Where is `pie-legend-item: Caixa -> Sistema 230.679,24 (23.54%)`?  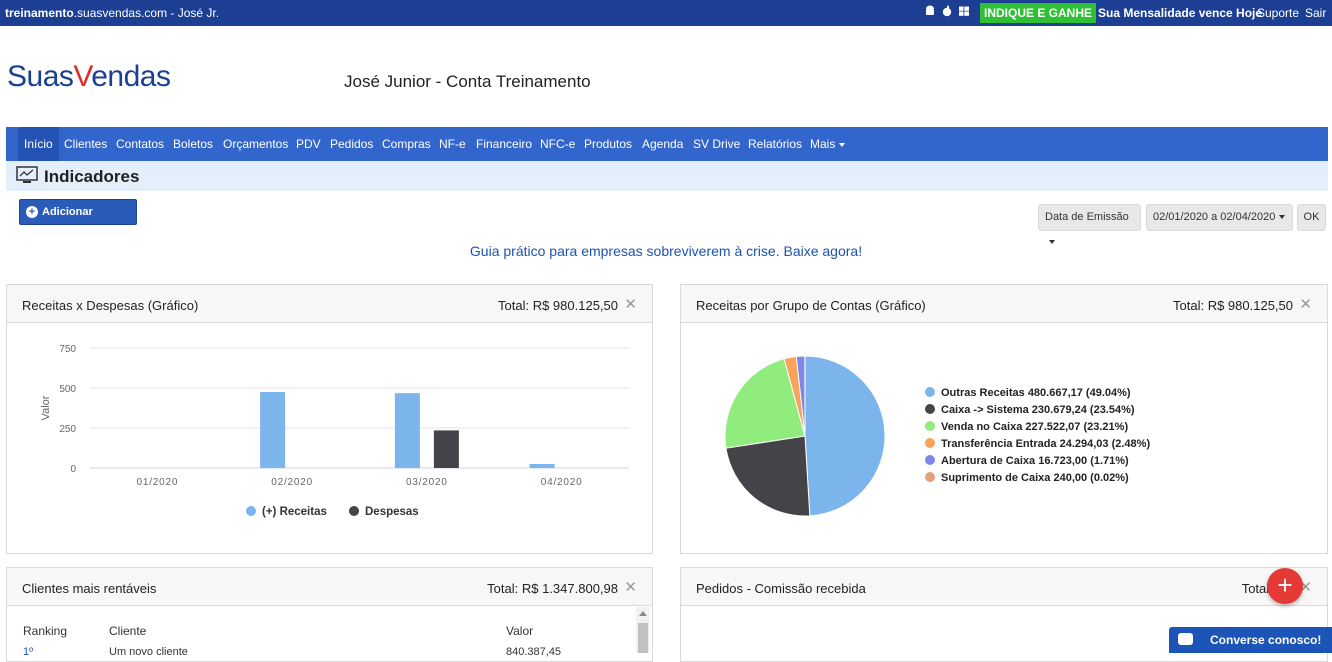
pie-legend-item: Caixa -> Sistema 230.679,24 (23.54%) is located at coordinates (1030, 410).